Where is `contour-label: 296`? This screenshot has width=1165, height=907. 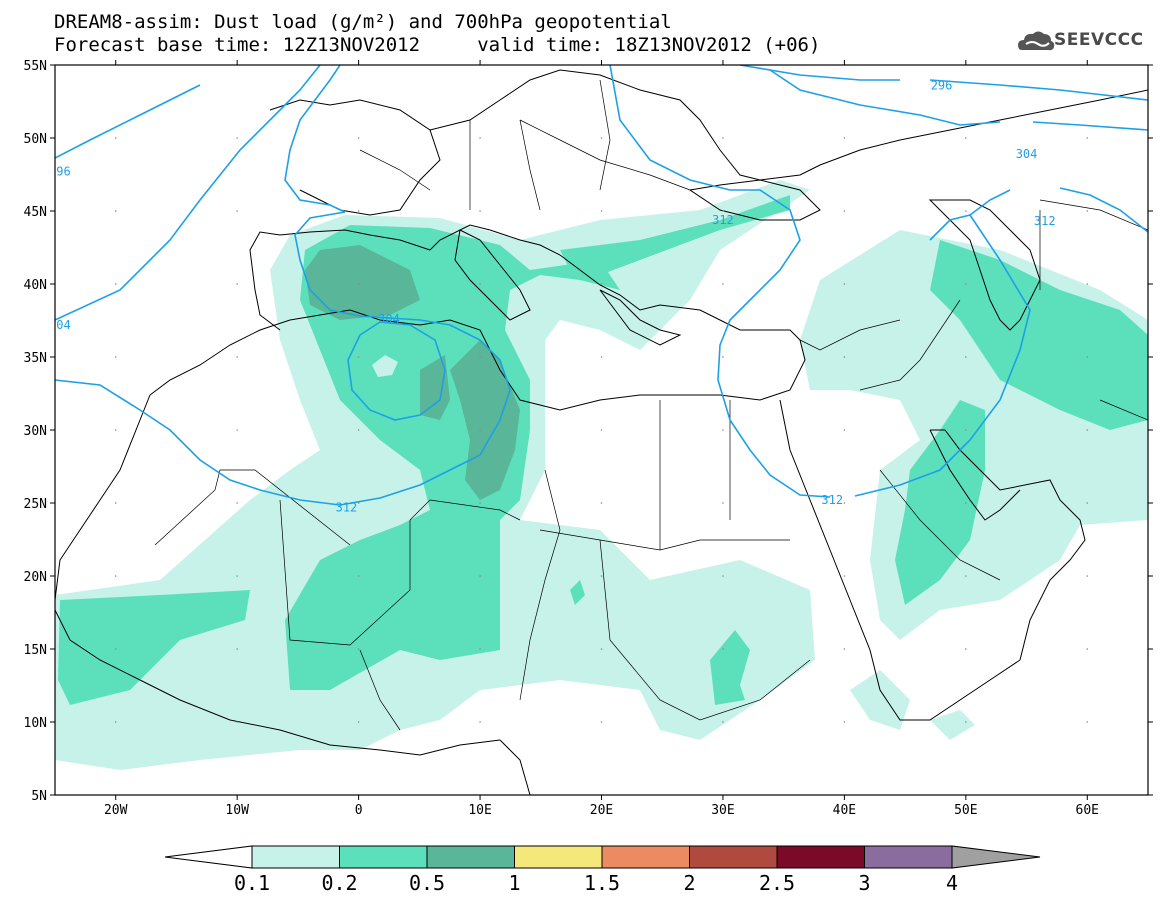 contour-label: 296 is located at coordinates (942, 85).